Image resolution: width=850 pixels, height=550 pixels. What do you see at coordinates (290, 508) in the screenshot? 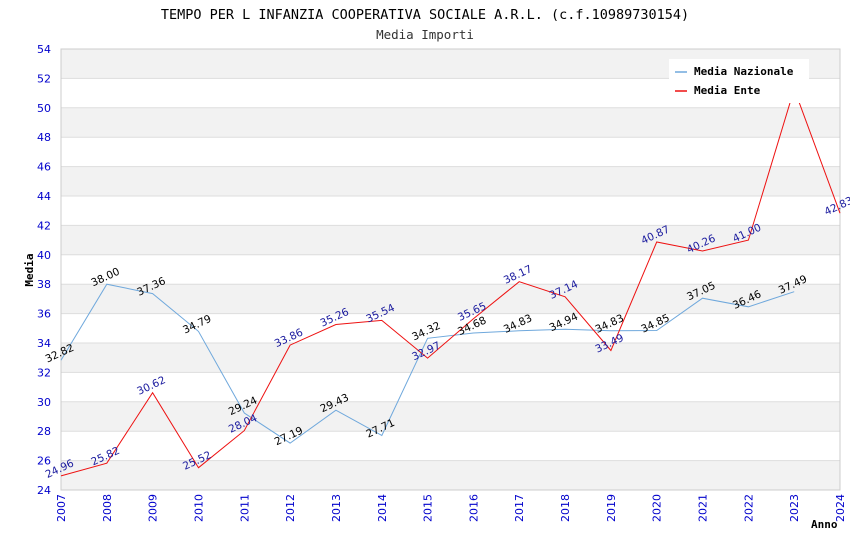
I see `x-tick-label: 2012` at bounding box center [290, 508].